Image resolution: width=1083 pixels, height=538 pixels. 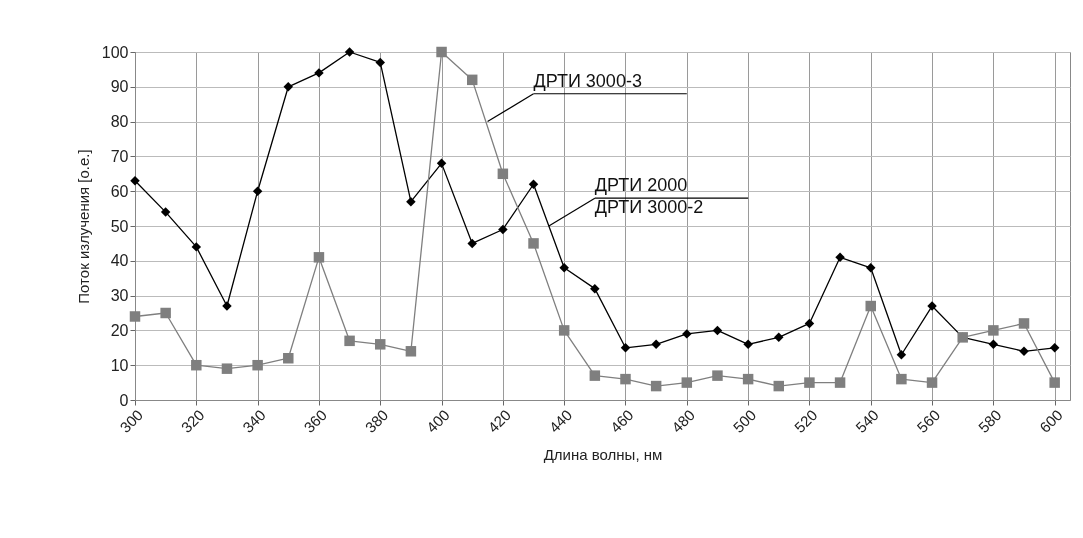 I want to click on x-tick-label: 400, so click(x=437, y=421).